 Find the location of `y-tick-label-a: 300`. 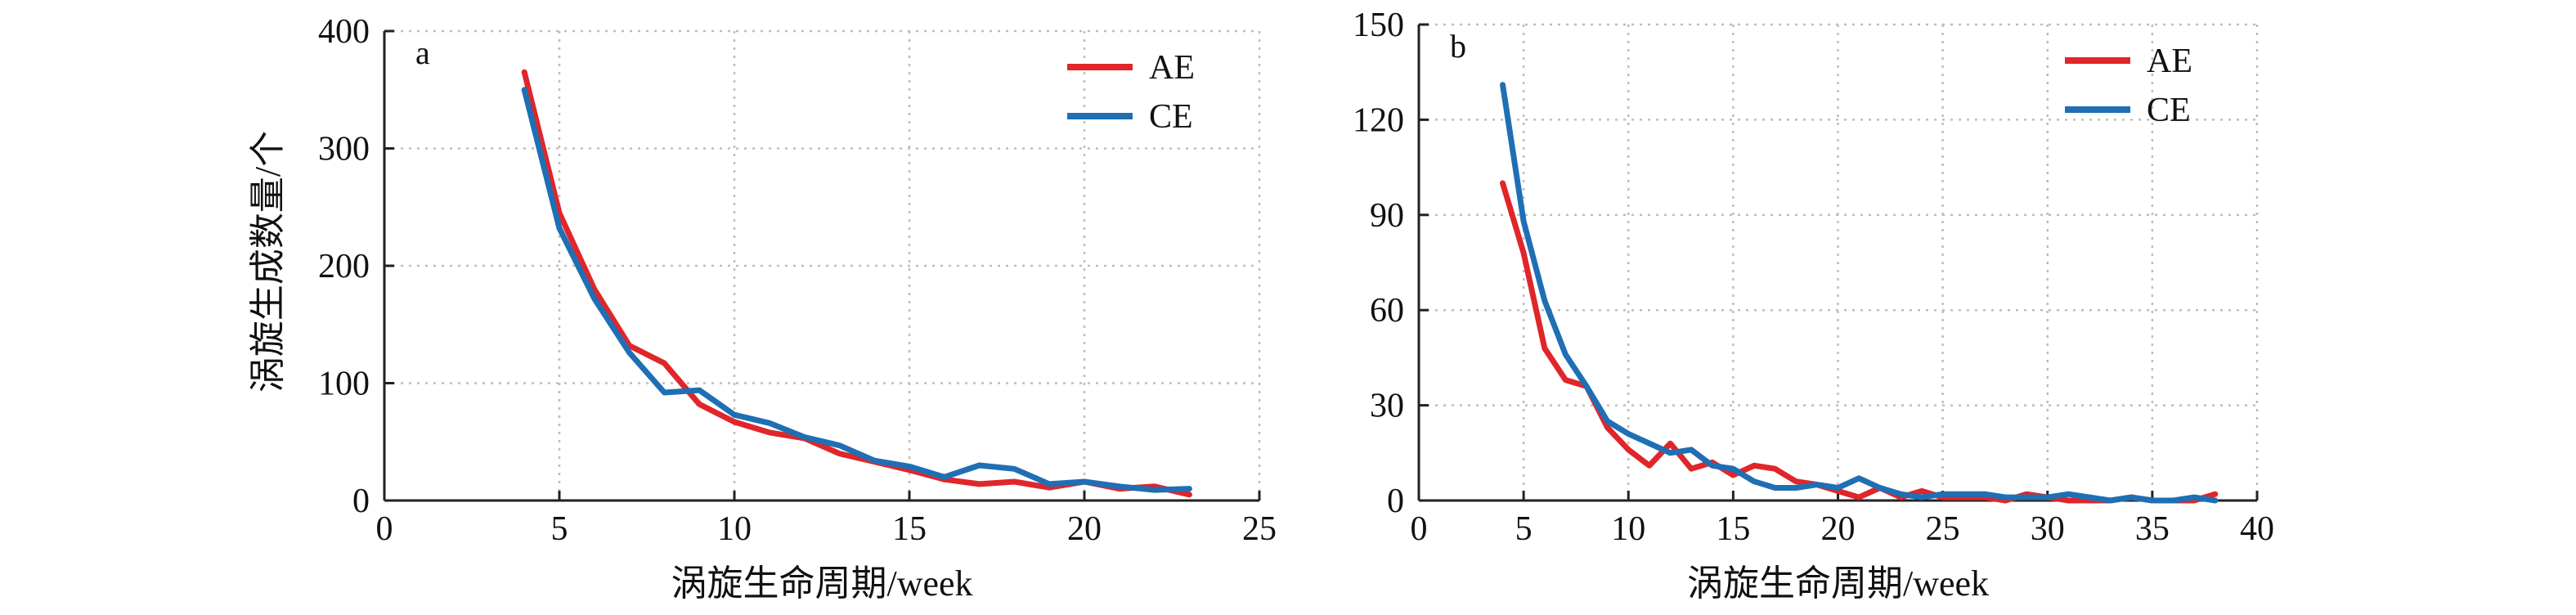

y-tick-label-a: 300 is located at coordinates (344, 149).